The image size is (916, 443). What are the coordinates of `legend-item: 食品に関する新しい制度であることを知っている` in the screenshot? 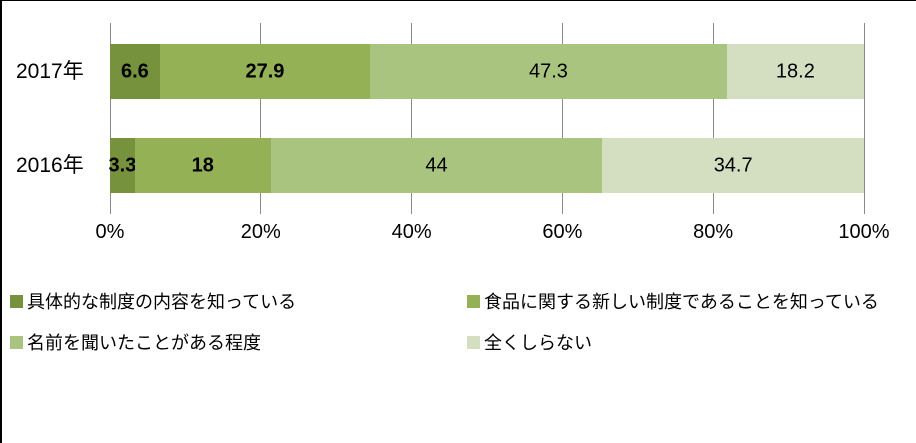 It's located at (678, 301).